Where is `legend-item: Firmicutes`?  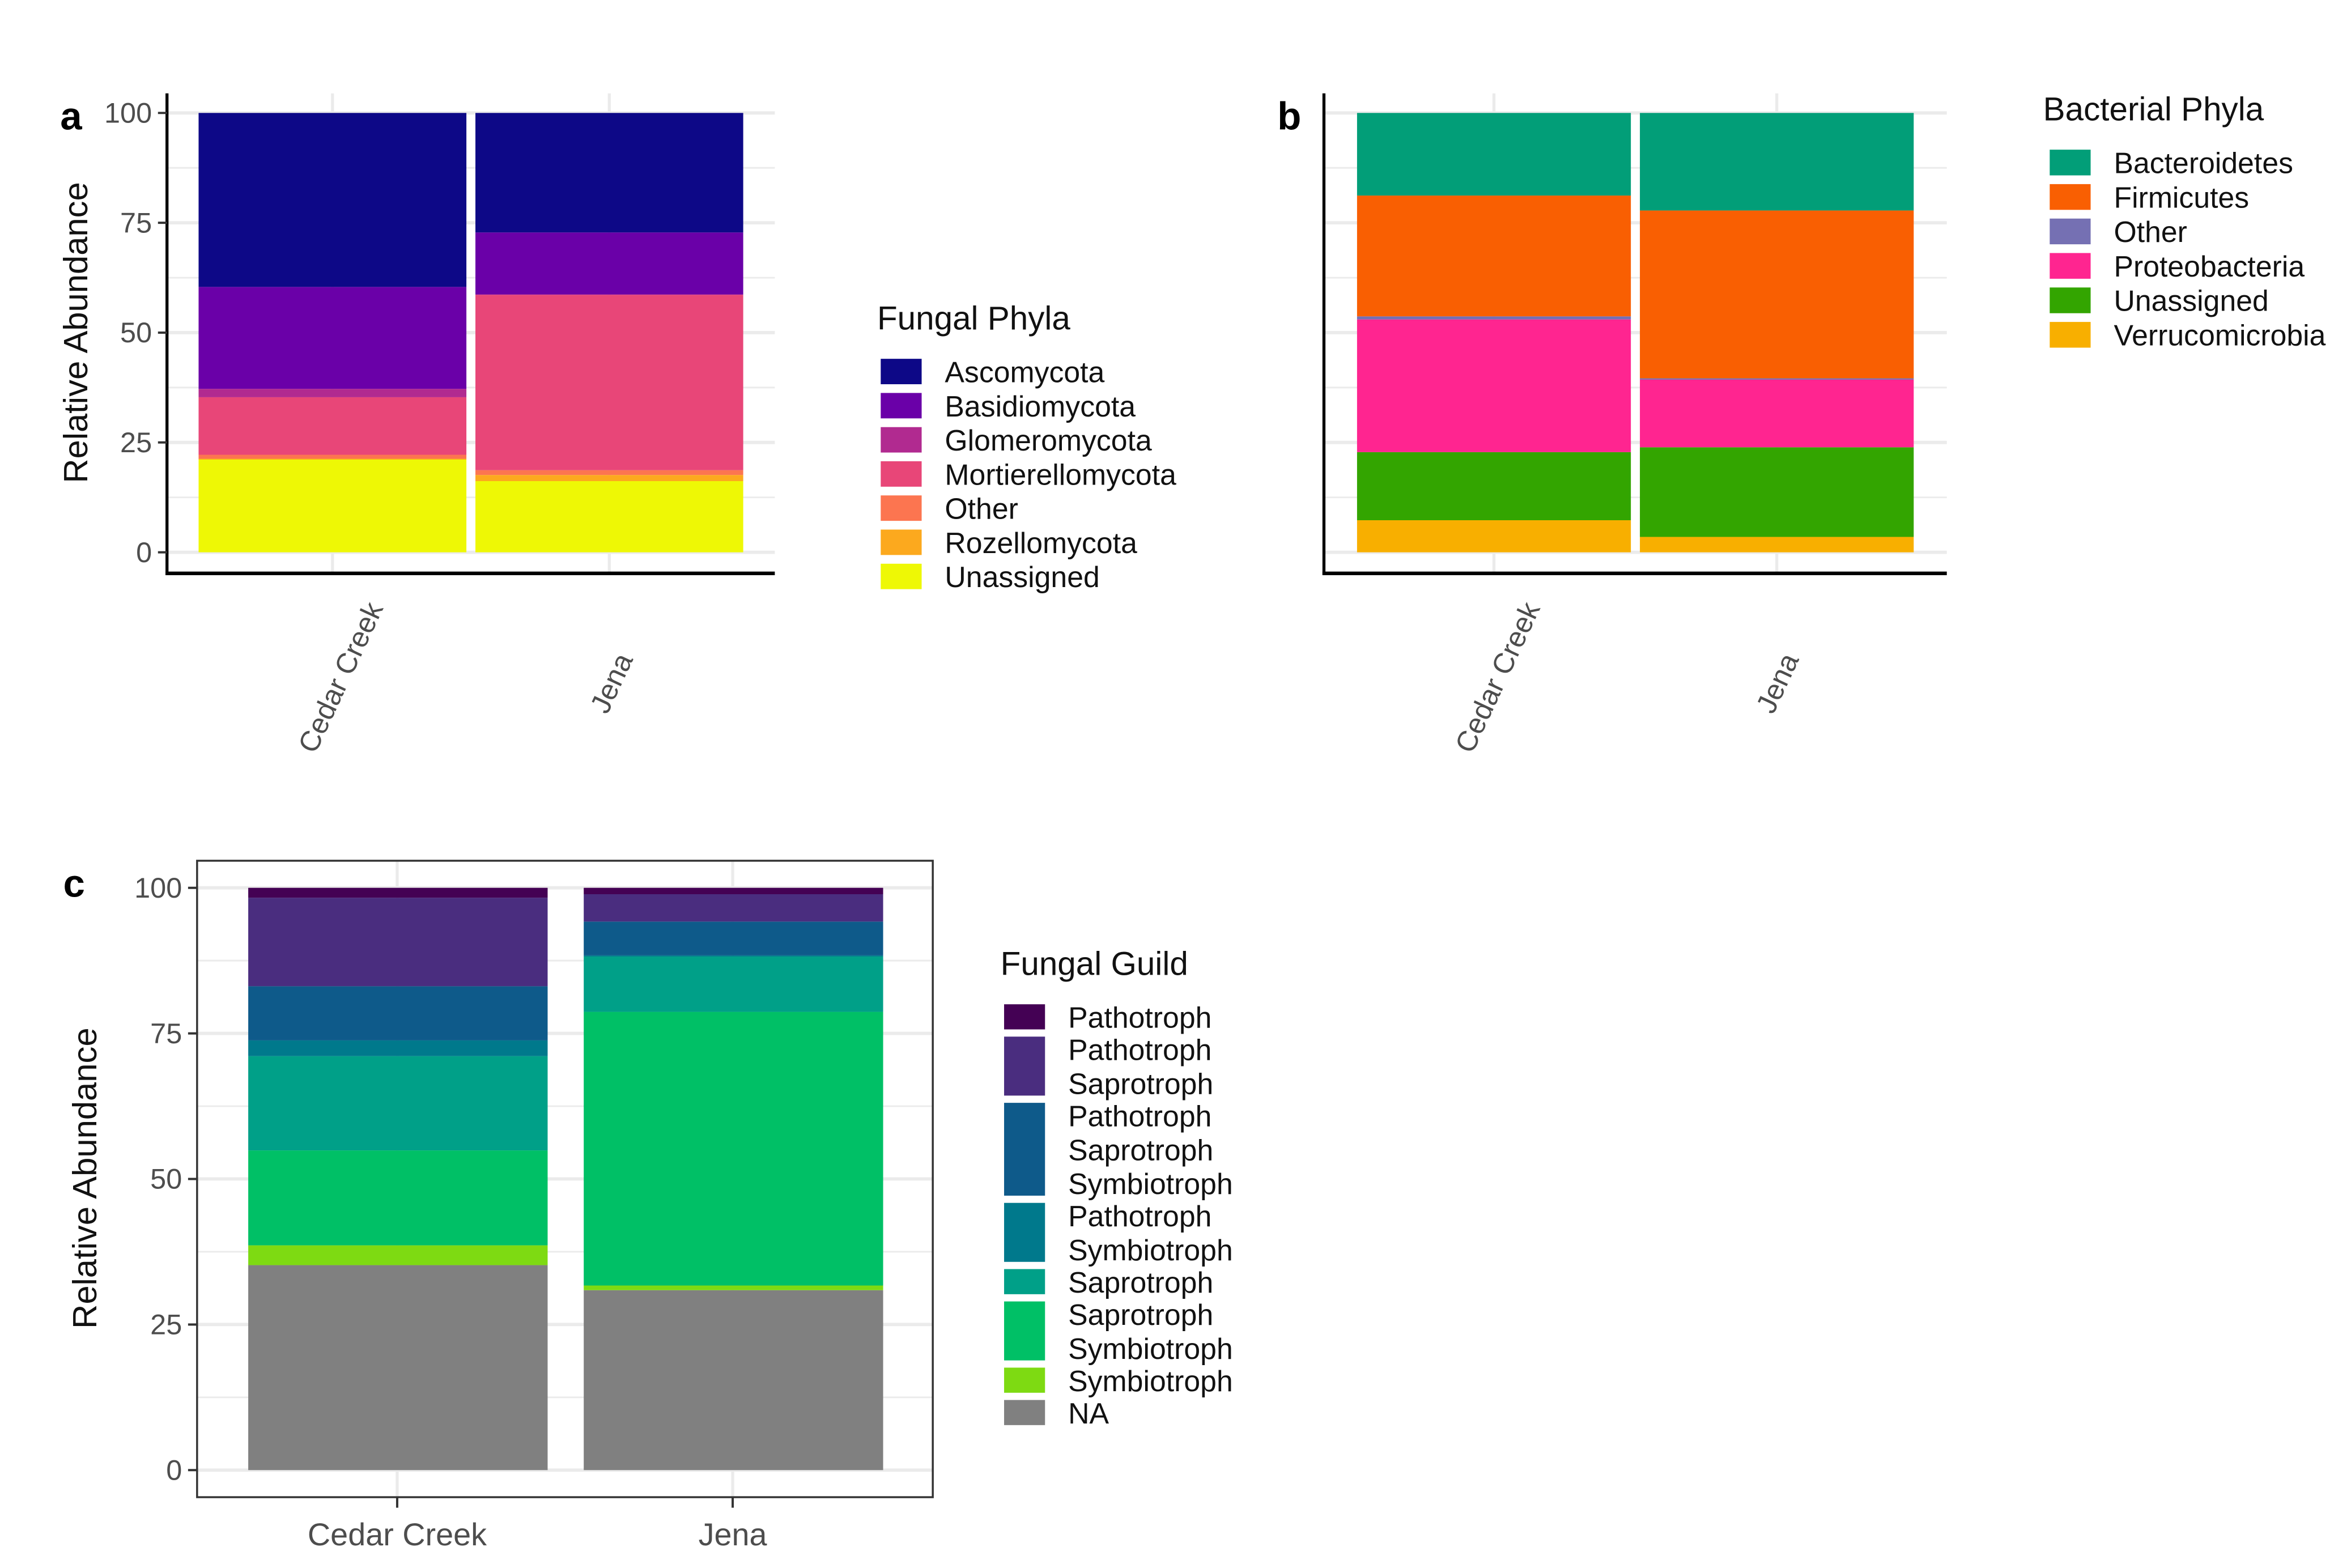
legend-item: Firmicutes is located at coordinates (2148, 197).